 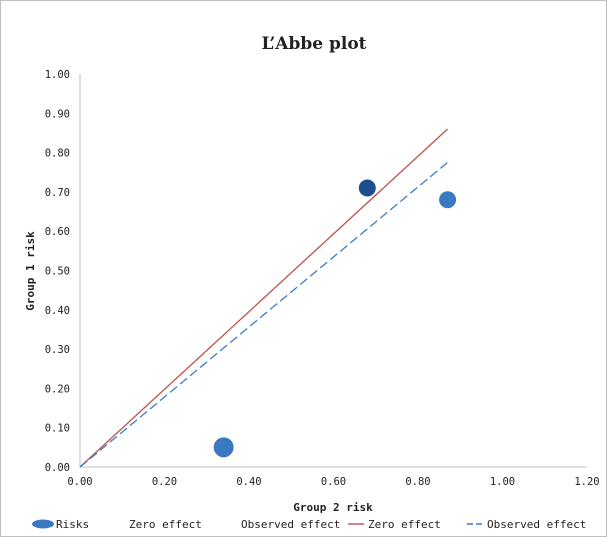 What do you see at coordinates (57, 389) in the screenshot?
I see `y-tick-label: 0.20` at bounding box center [57, 389].